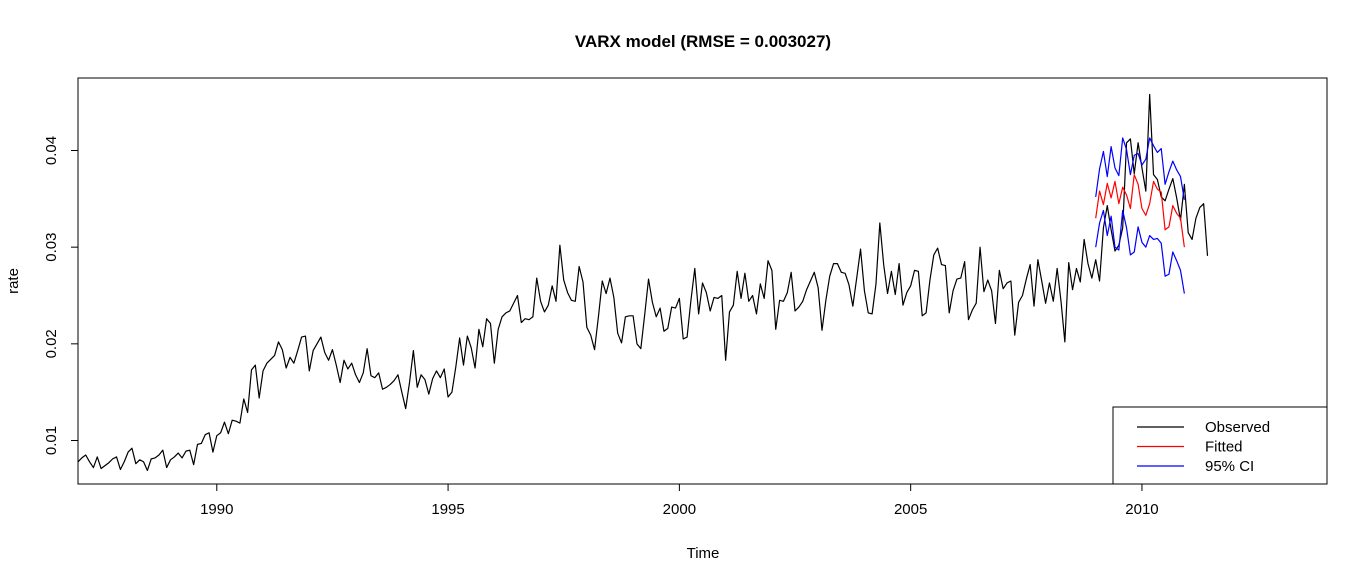 Image resolution: width=1368 pixels, height=582 pixels. What do you see at coordinates (51, 343) in the screenshot?
I see `y-tick-label: 0.02` at bounding box center [51, 343].